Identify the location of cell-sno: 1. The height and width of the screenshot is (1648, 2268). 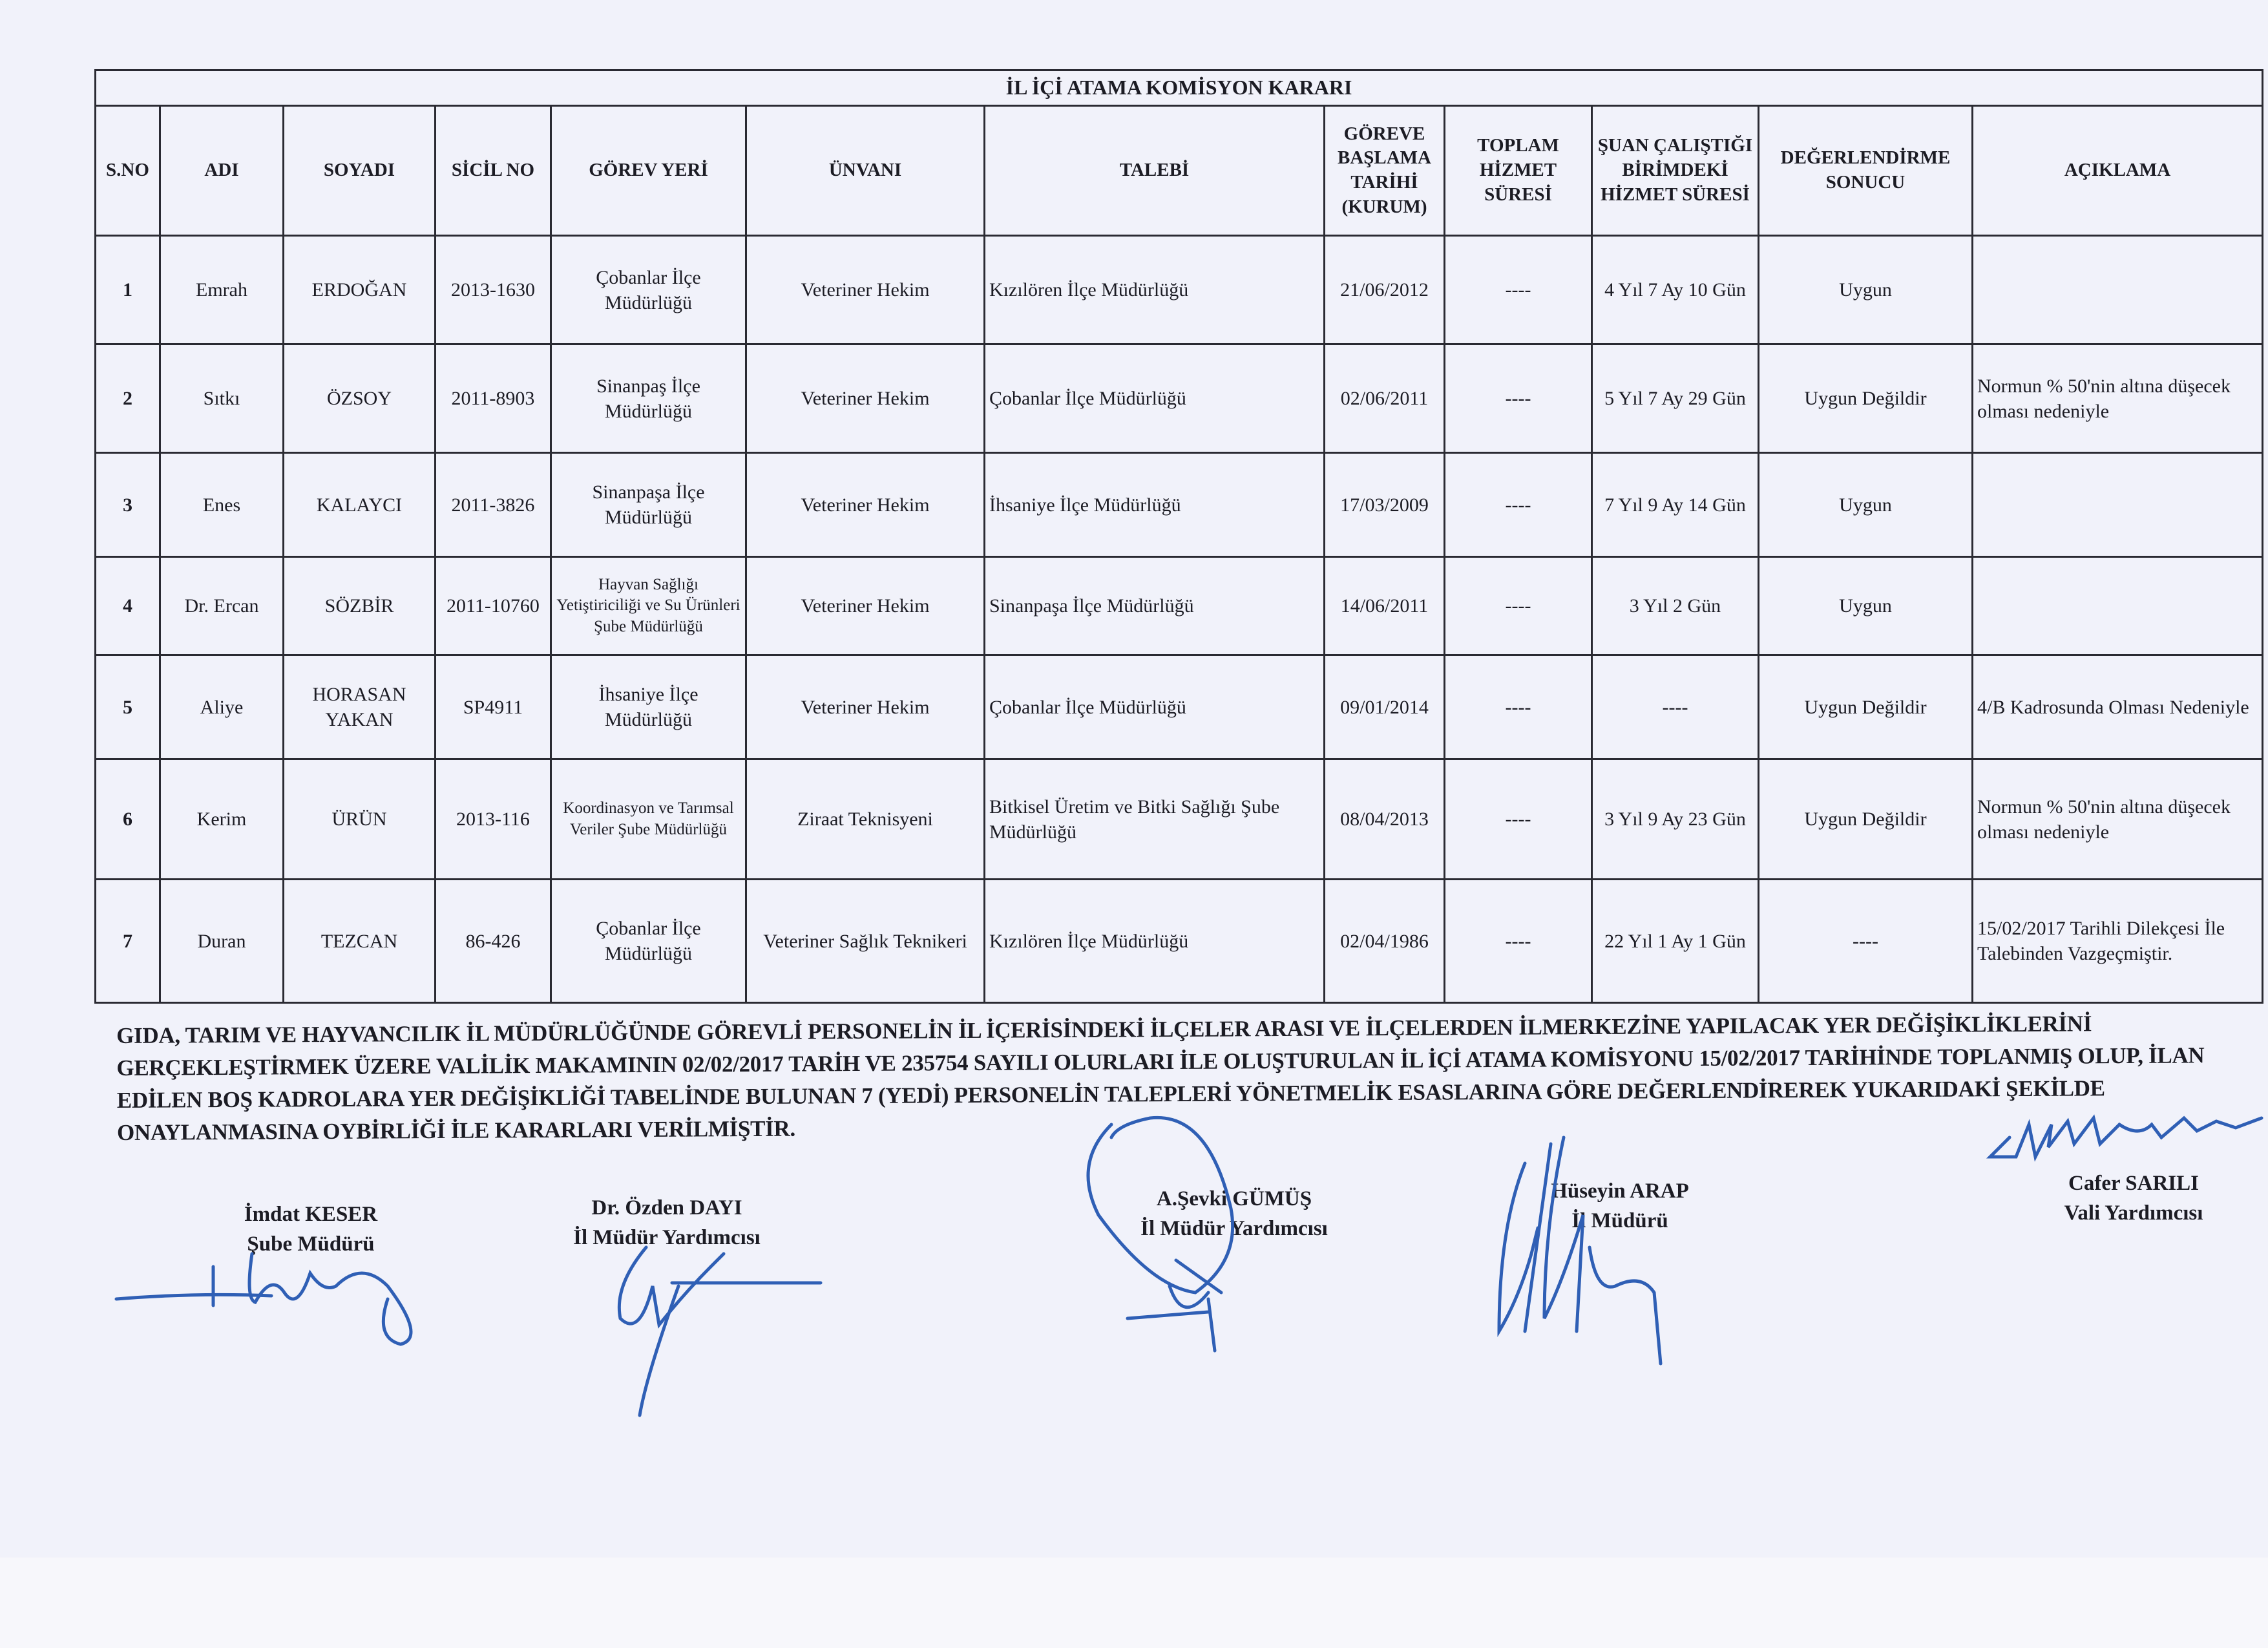
(128, 290).